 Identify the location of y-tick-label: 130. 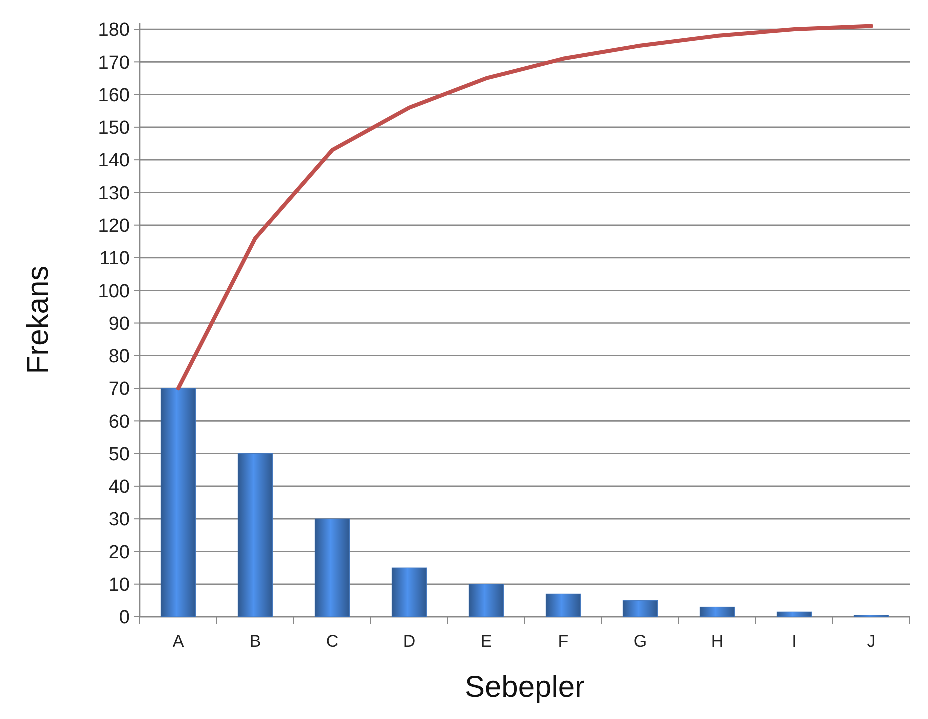
(114, 193).